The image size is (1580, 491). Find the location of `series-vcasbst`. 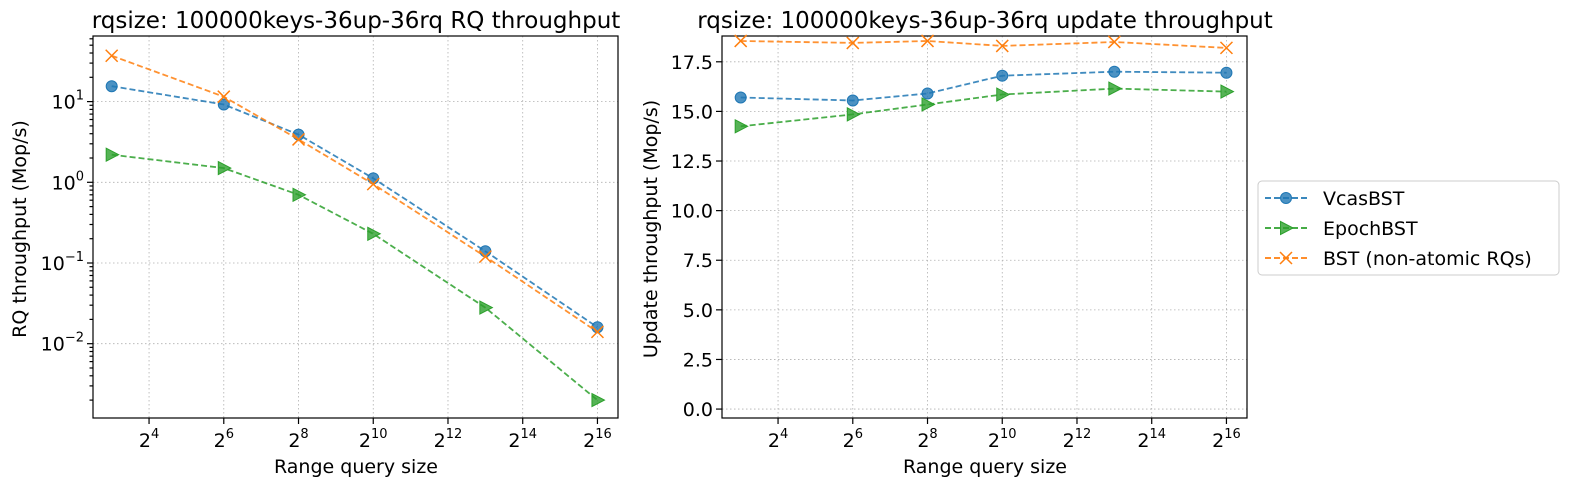

series-vcasbst is located at coordinates (983, 86).